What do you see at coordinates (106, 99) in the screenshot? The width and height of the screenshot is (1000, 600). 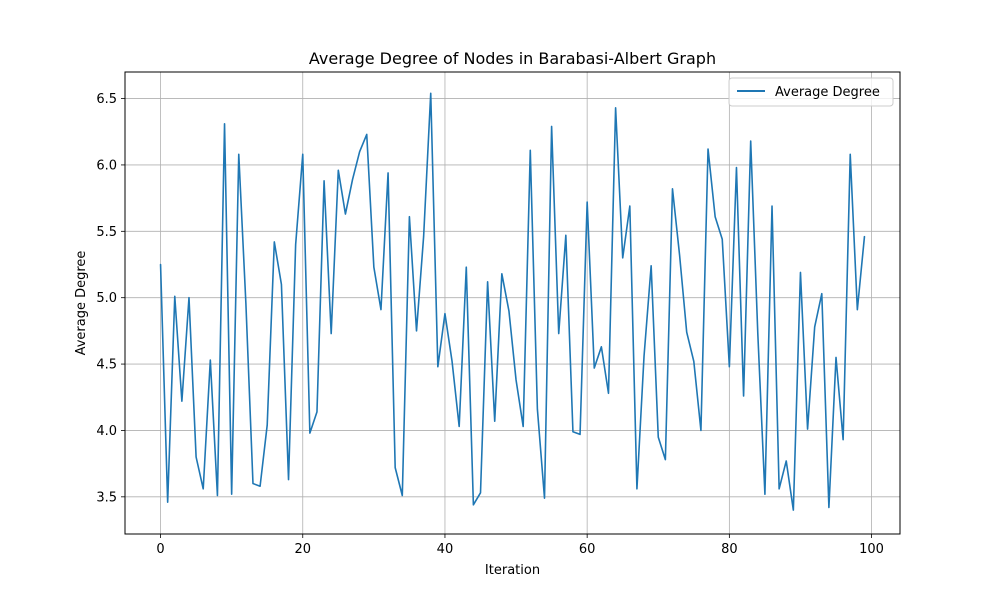 I see `y-tick-label: 6.5` at bounding box center [106, 99].